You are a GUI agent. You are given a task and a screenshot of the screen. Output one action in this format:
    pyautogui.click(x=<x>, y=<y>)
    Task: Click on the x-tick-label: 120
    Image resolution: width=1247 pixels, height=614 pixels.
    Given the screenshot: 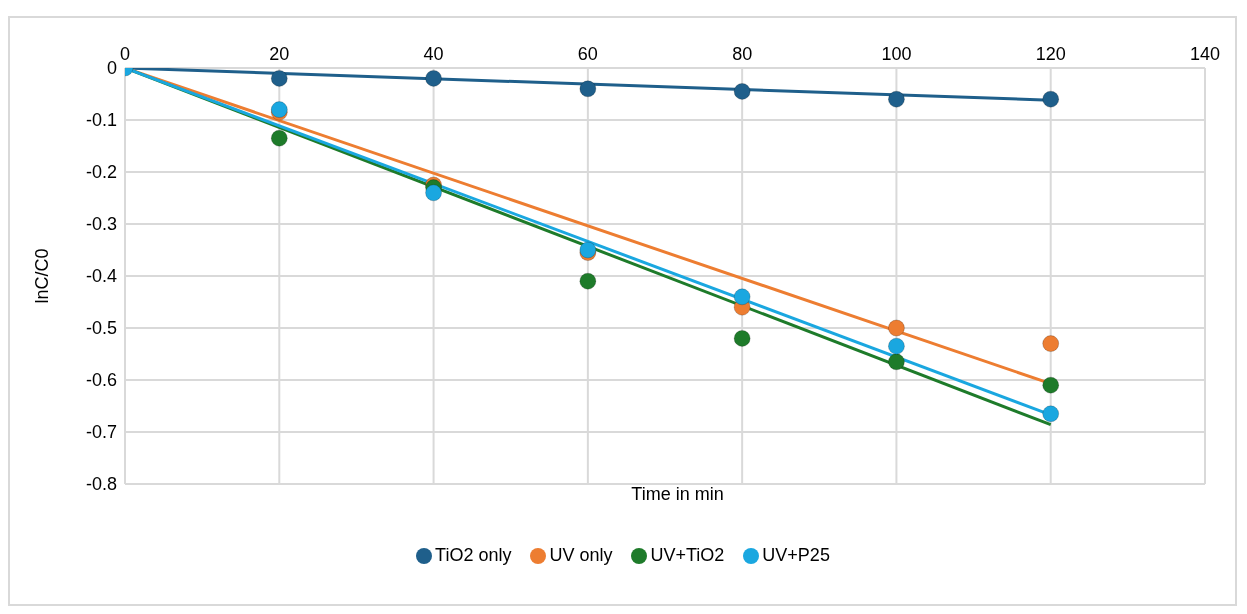 What is the action you would take?
    pyautogui.click(x=1050, y=54)
    